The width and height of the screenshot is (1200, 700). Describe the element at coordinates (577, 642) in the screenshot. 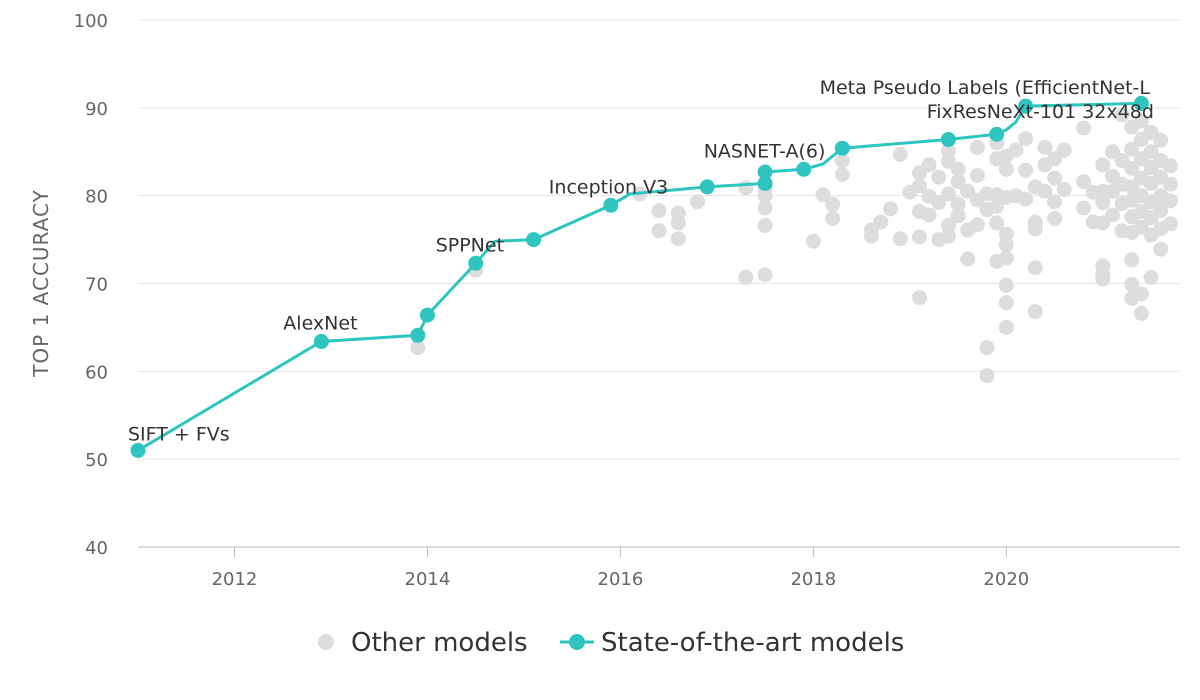

I see `legend-sota-marker` at that location.